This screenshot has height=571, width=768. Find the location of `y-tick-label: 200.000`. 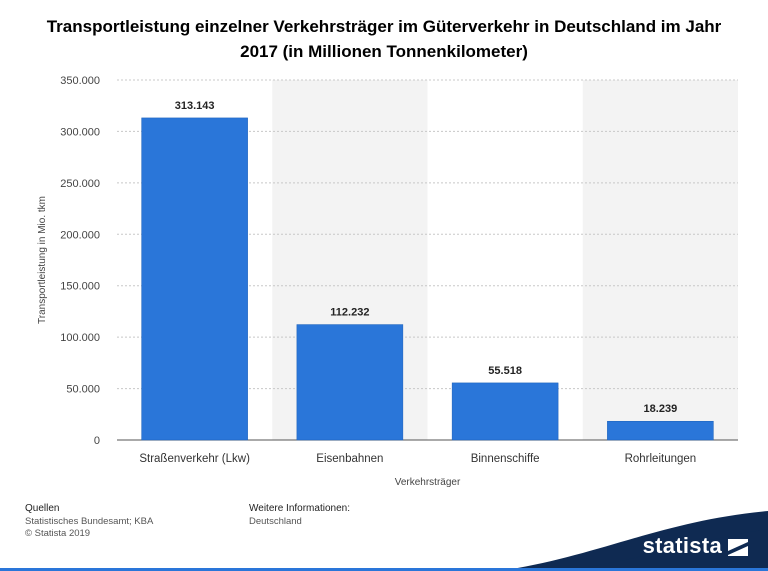

y-tick-label: 200.000 is located at coordinates (80, 235).